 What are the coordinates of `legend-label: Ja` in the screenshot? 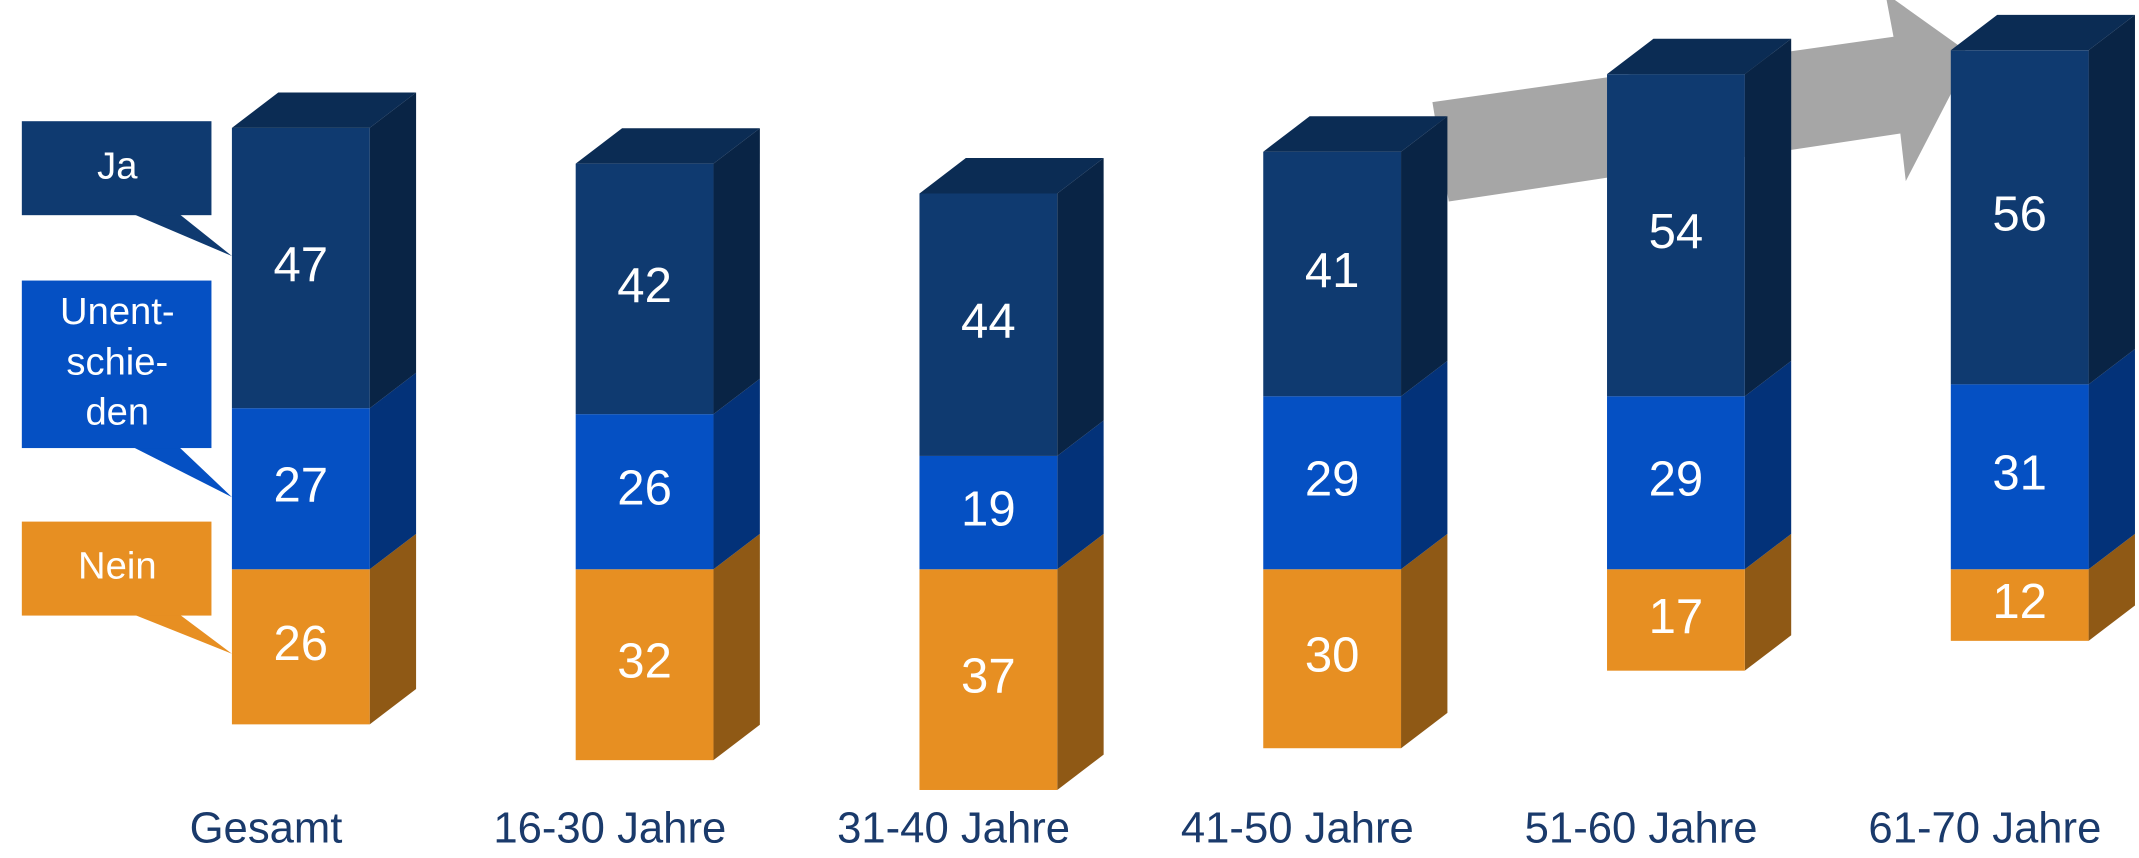 It's located at (117, 165).